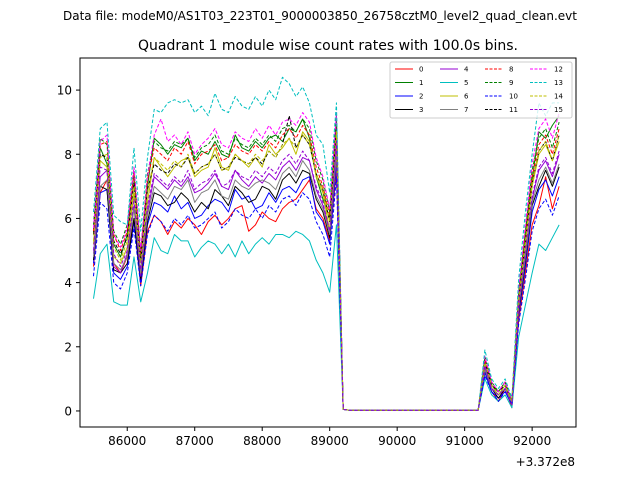 The height and width of the screenshot is (480, 640). What do you see at coordinates (421, 110) in the screenshot?
I see `legend-label-3: 3` at bounding box center [421, 110].